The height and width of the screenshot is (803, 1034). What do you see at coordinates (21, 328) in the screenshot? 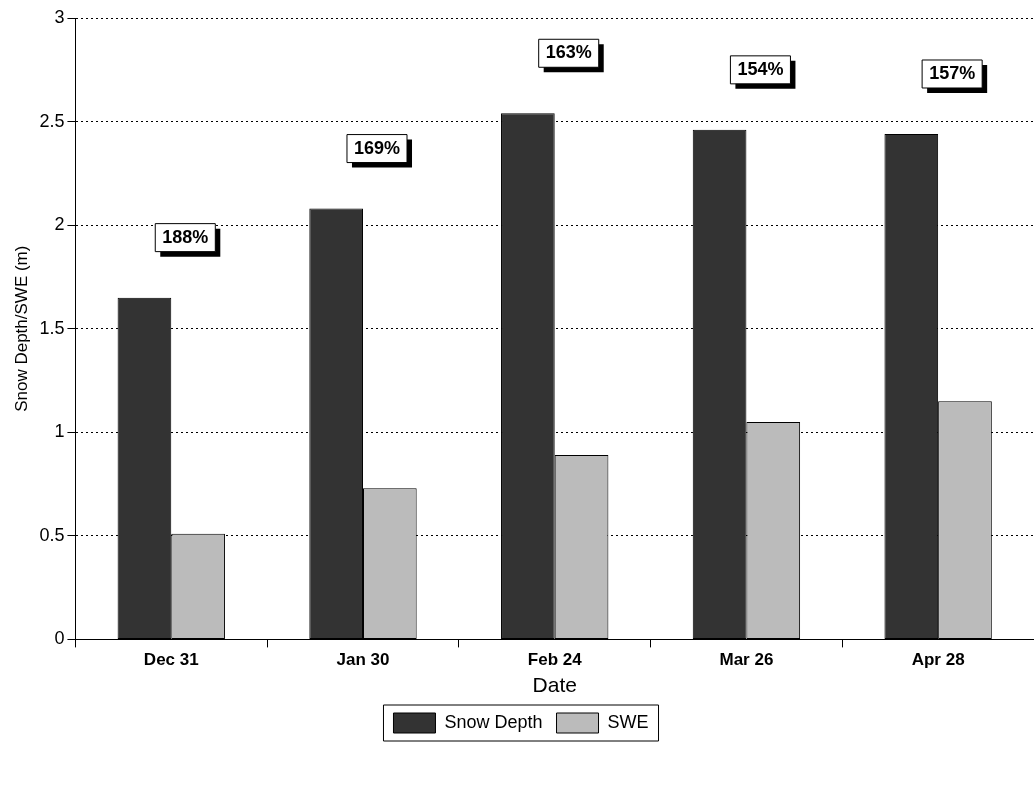
I see `y-axis-title: Snow Depth/SWE (m)` at bounding box center [21, 328].